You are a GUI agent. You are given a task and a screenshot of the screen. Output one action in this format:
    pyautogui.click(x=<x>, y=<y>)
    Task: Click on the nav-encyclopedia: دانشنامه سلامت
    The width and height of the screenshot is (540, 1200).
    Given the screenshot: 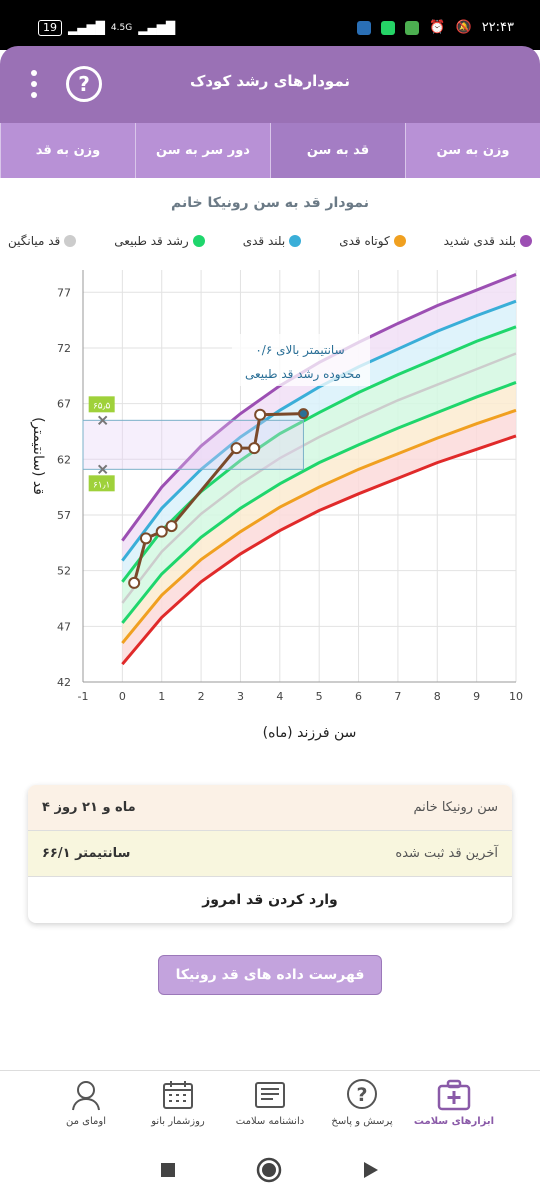 What is the action you would take?
    pyautogui.click(x=270, y=1105)
    